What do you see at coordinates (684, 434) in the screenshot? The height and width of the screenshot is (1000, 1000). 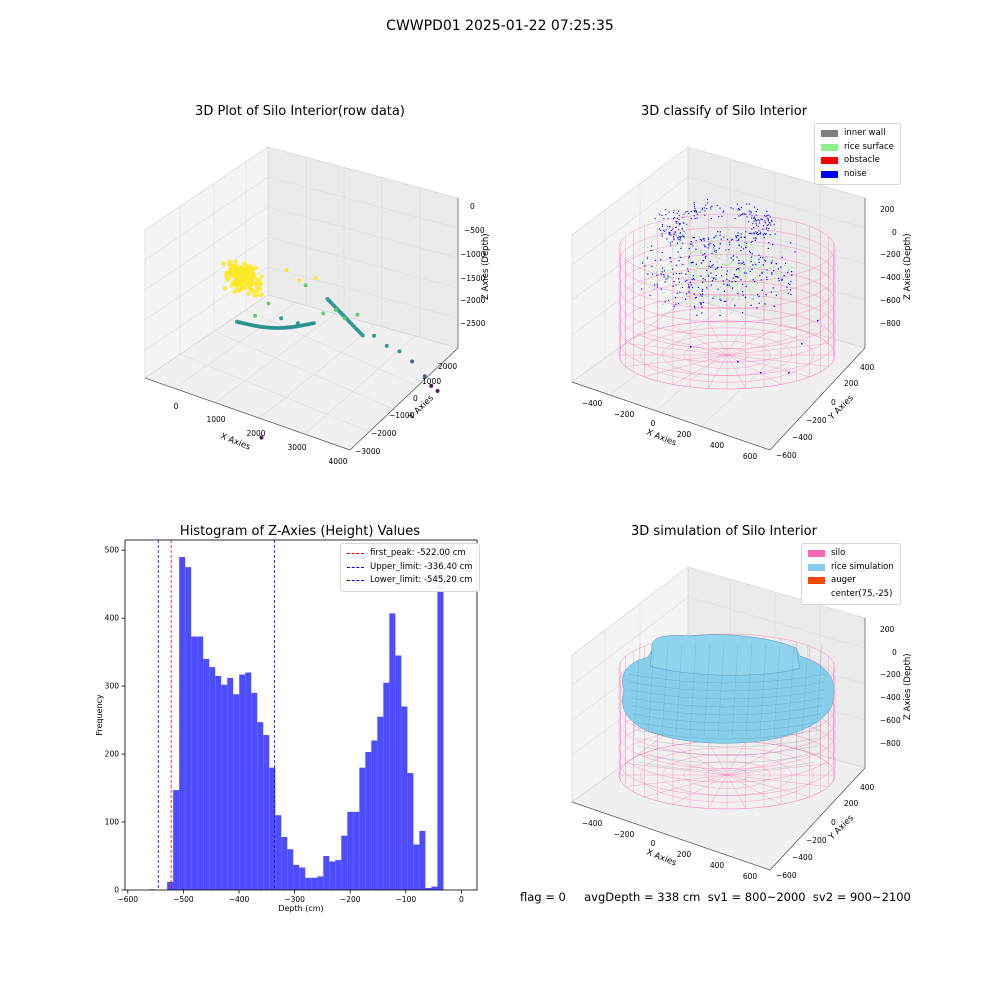 I see `classify-xtick: 200` at bounding box center [684, 434].